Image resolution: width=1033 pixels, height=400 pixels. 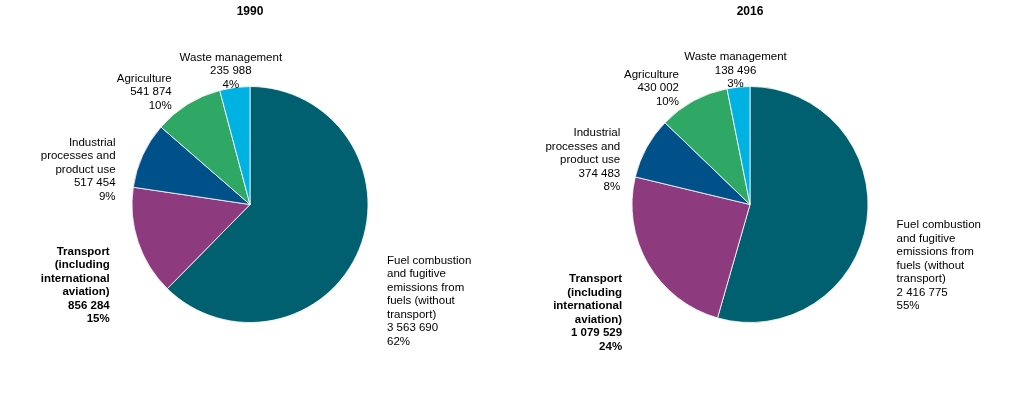 I want to click on data-label: 541 874 10%, so click(x=151, y=98).